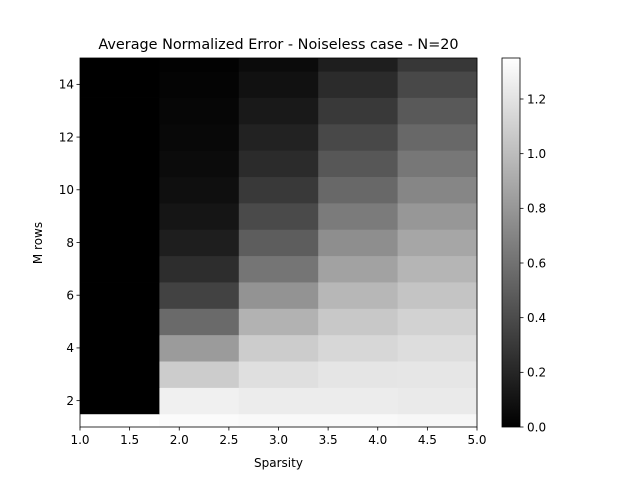 The width and height of the screenshot is (640, 480). I want to click on y-tick-label: 10, so click(66, 190).